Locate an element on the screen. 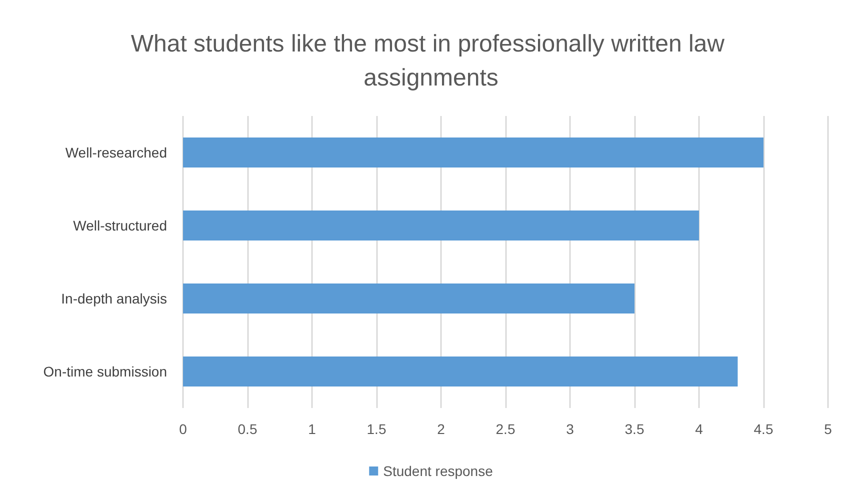 The height and width of the screenshot is (501, 862). chart-title: What students like the most in professionally written law assignments is located at coordinates (431, 61).